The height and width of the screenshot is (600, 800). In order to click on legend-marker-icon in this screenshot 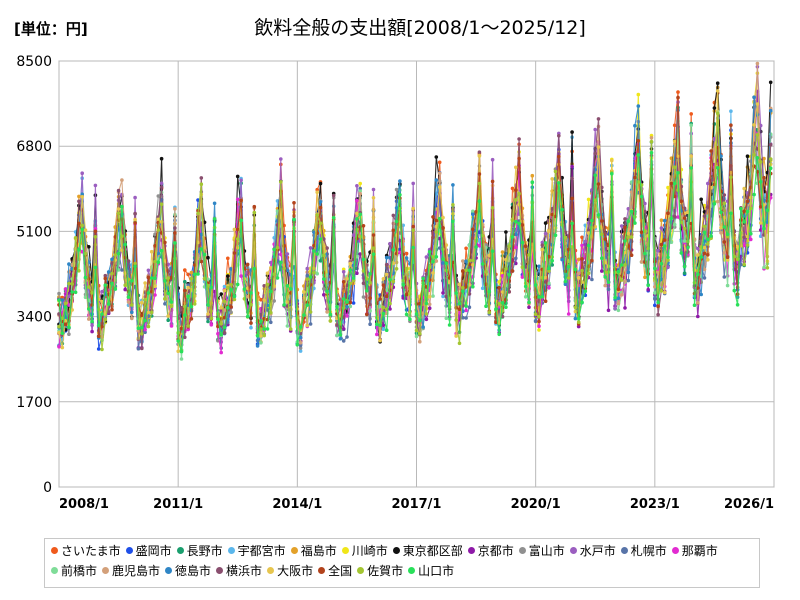, I will do `click(54, 570)`.